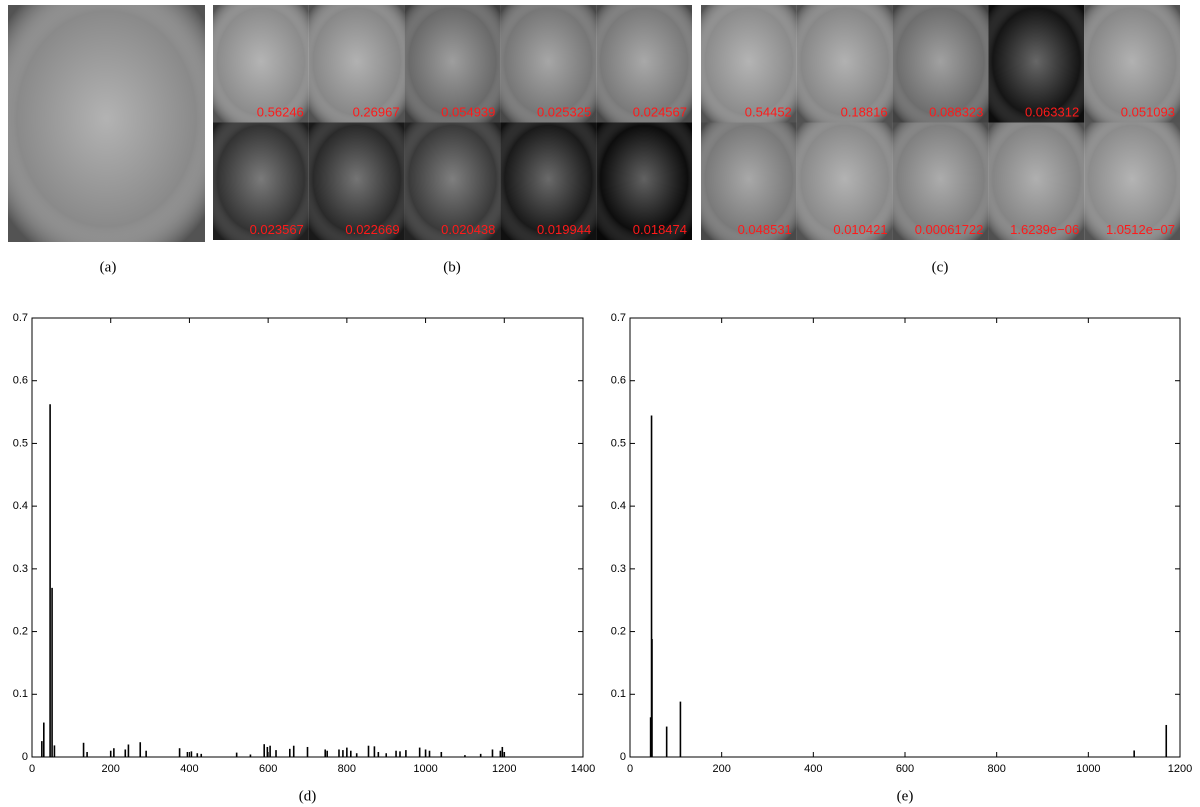 This screenshot has width=1200, height=807. What do you see at coordinates (1044, 229) in the screenshot?
I see `coefficient-label: 1.6239e−06` at bounding box center [1044, 229].